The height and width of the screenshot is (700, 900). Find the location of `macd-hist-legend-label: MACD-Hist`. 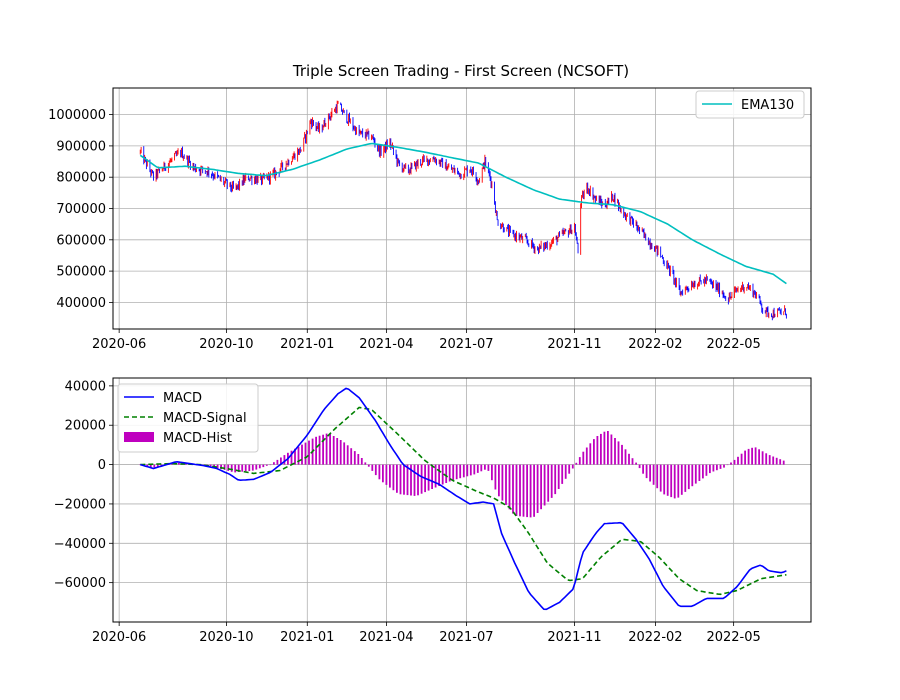

macd-hist-legend-label: MACD-Hist is located at coordinates (197, 438).